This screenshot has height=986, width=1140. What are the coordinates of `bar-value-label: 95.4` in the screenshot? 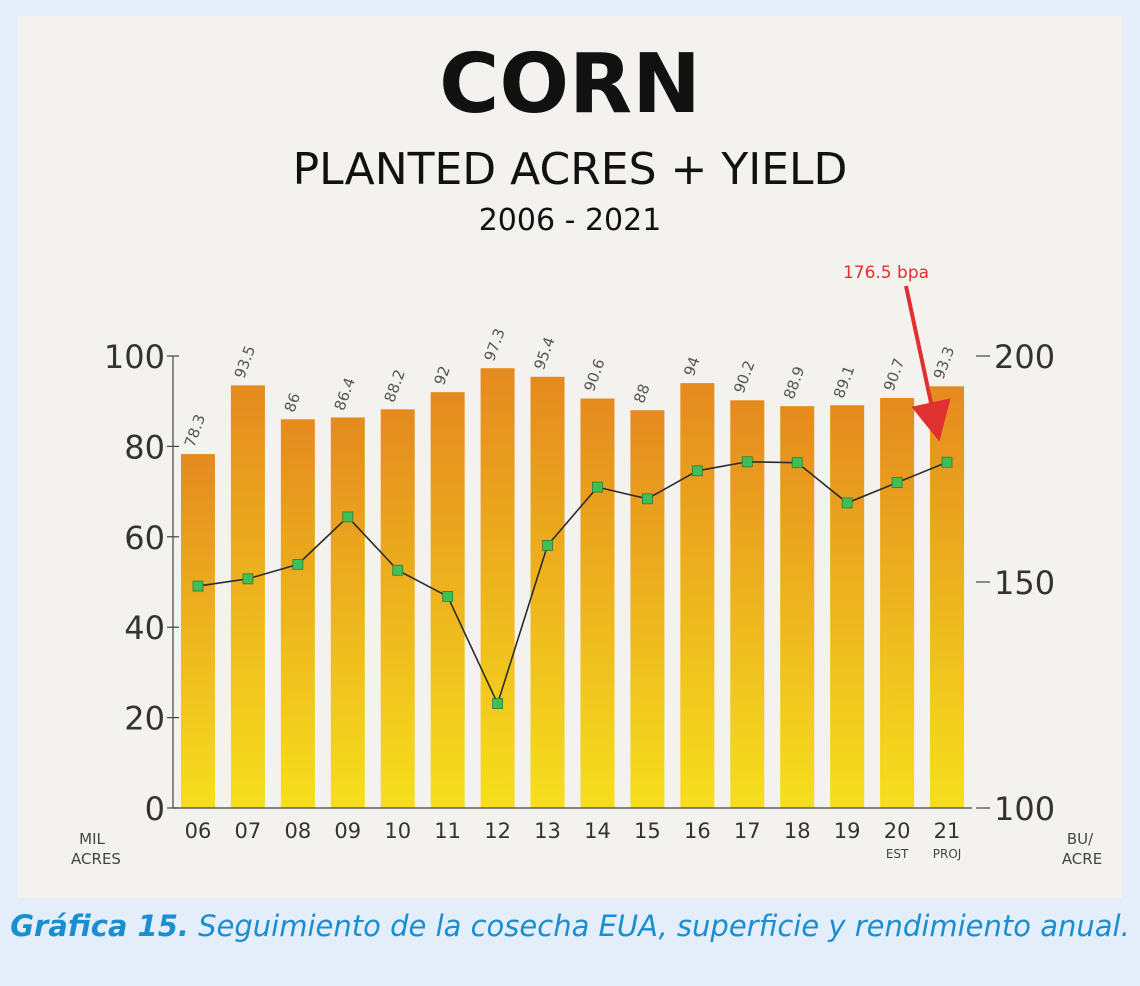 It's located at (544, 354).